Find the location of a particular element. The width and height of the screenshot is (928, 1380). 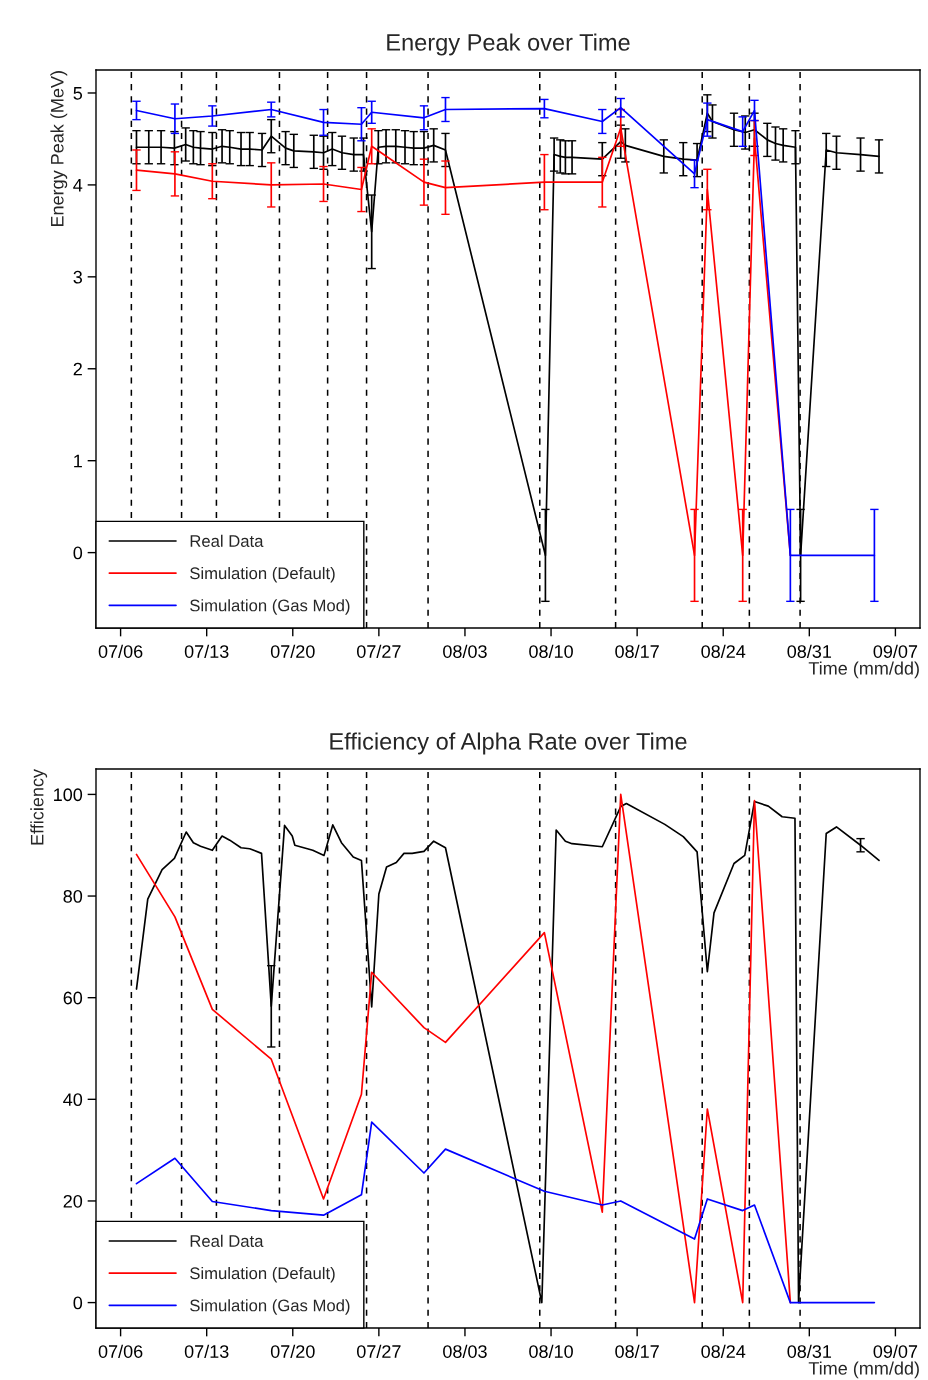

y-tick-label: 2 is located at coordinates (77, 369).